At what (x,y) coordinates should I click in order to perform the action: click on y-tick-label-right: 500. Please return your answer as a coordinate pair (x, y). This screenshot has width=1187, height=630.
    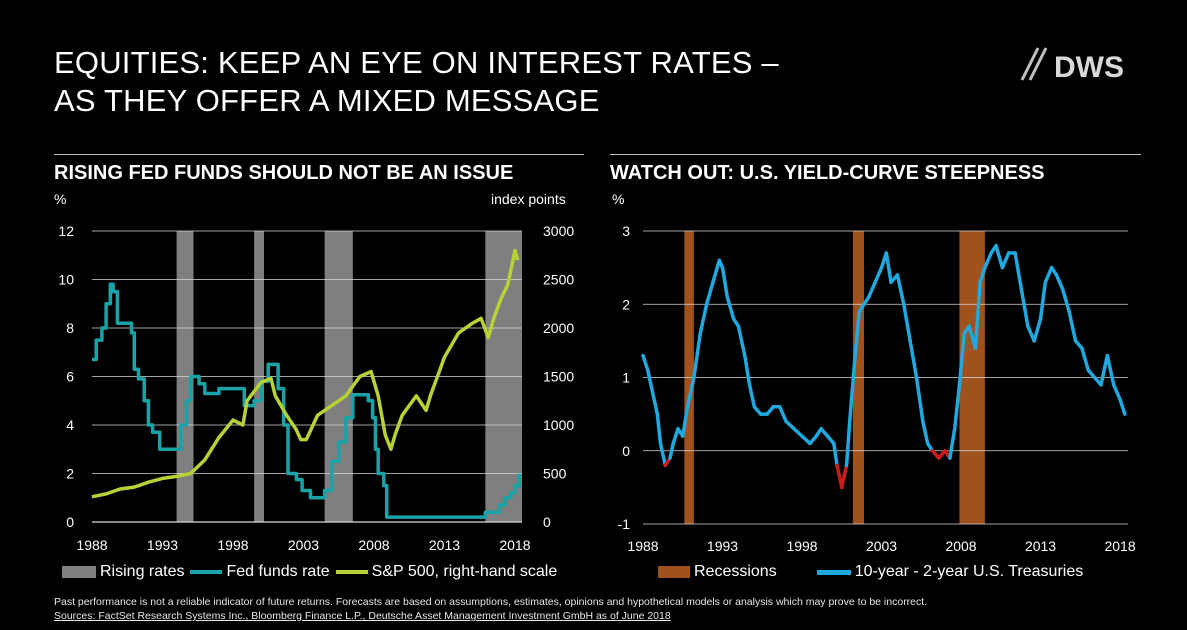
    Looking at the image, I should click on (555, 474).